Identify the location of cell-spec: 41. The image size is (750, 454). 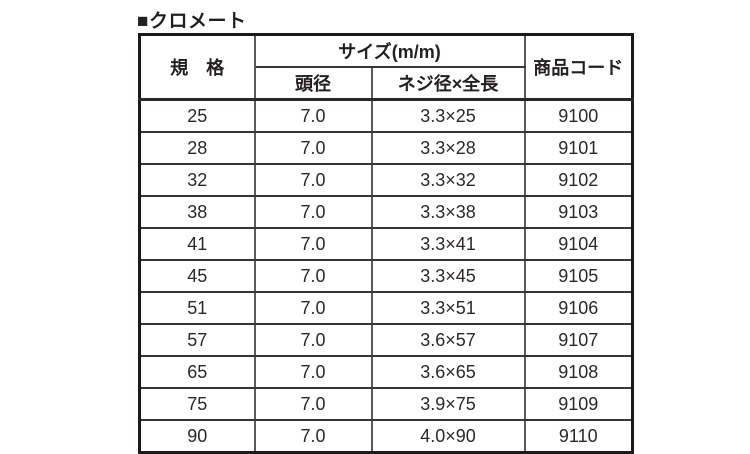
(197, 244).